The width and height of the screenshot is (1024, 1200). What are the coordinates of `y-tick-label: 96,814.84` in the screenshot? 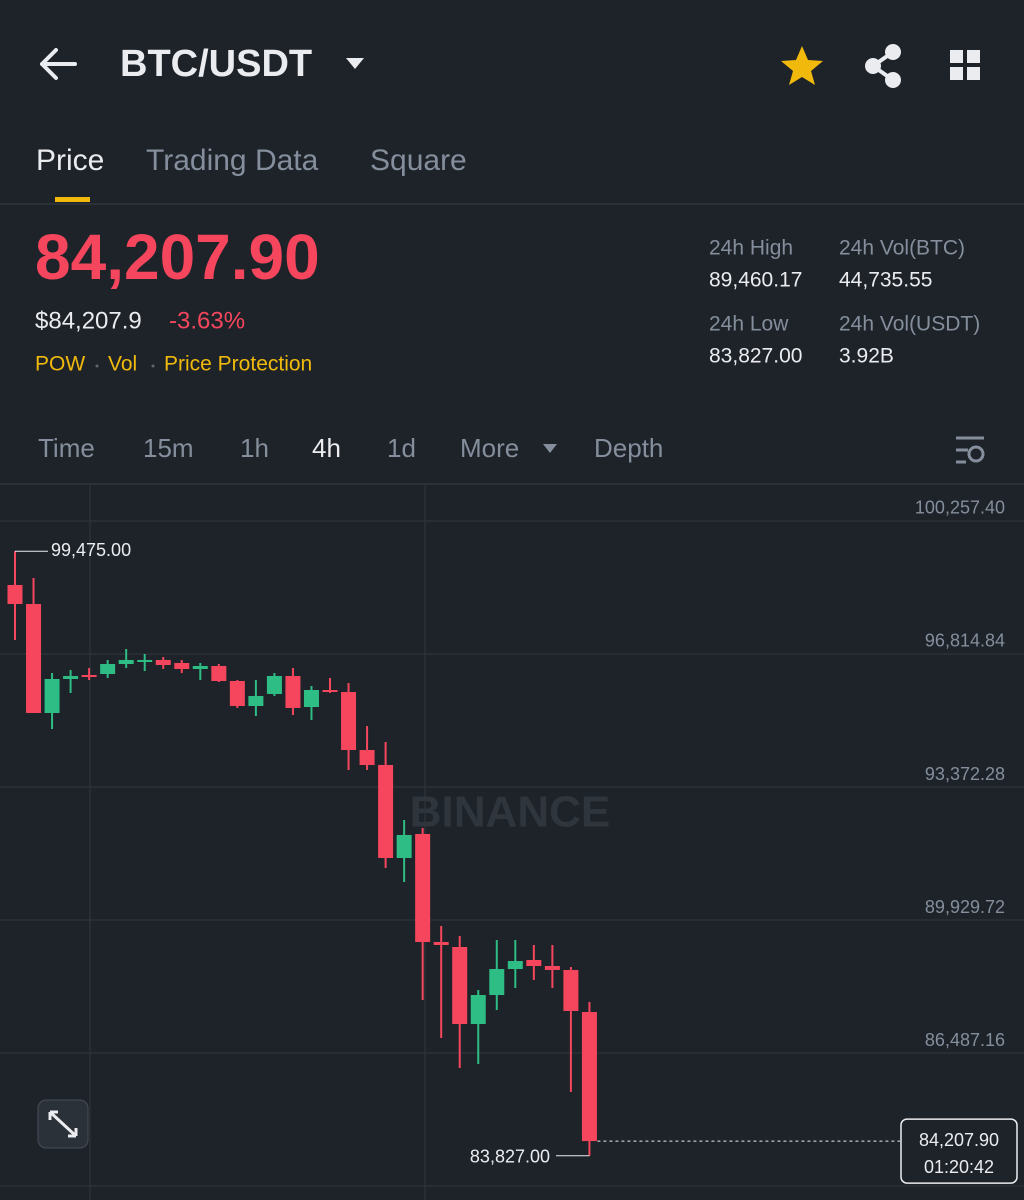 It's located at (965, 641).